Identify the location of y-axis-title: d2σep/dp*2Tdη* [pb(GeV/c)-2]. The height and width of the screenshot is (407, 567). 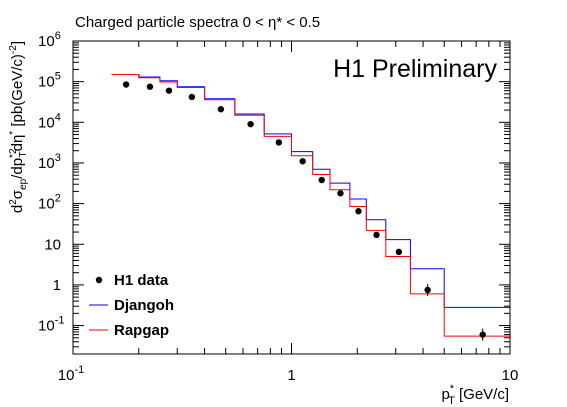
(18, 127).